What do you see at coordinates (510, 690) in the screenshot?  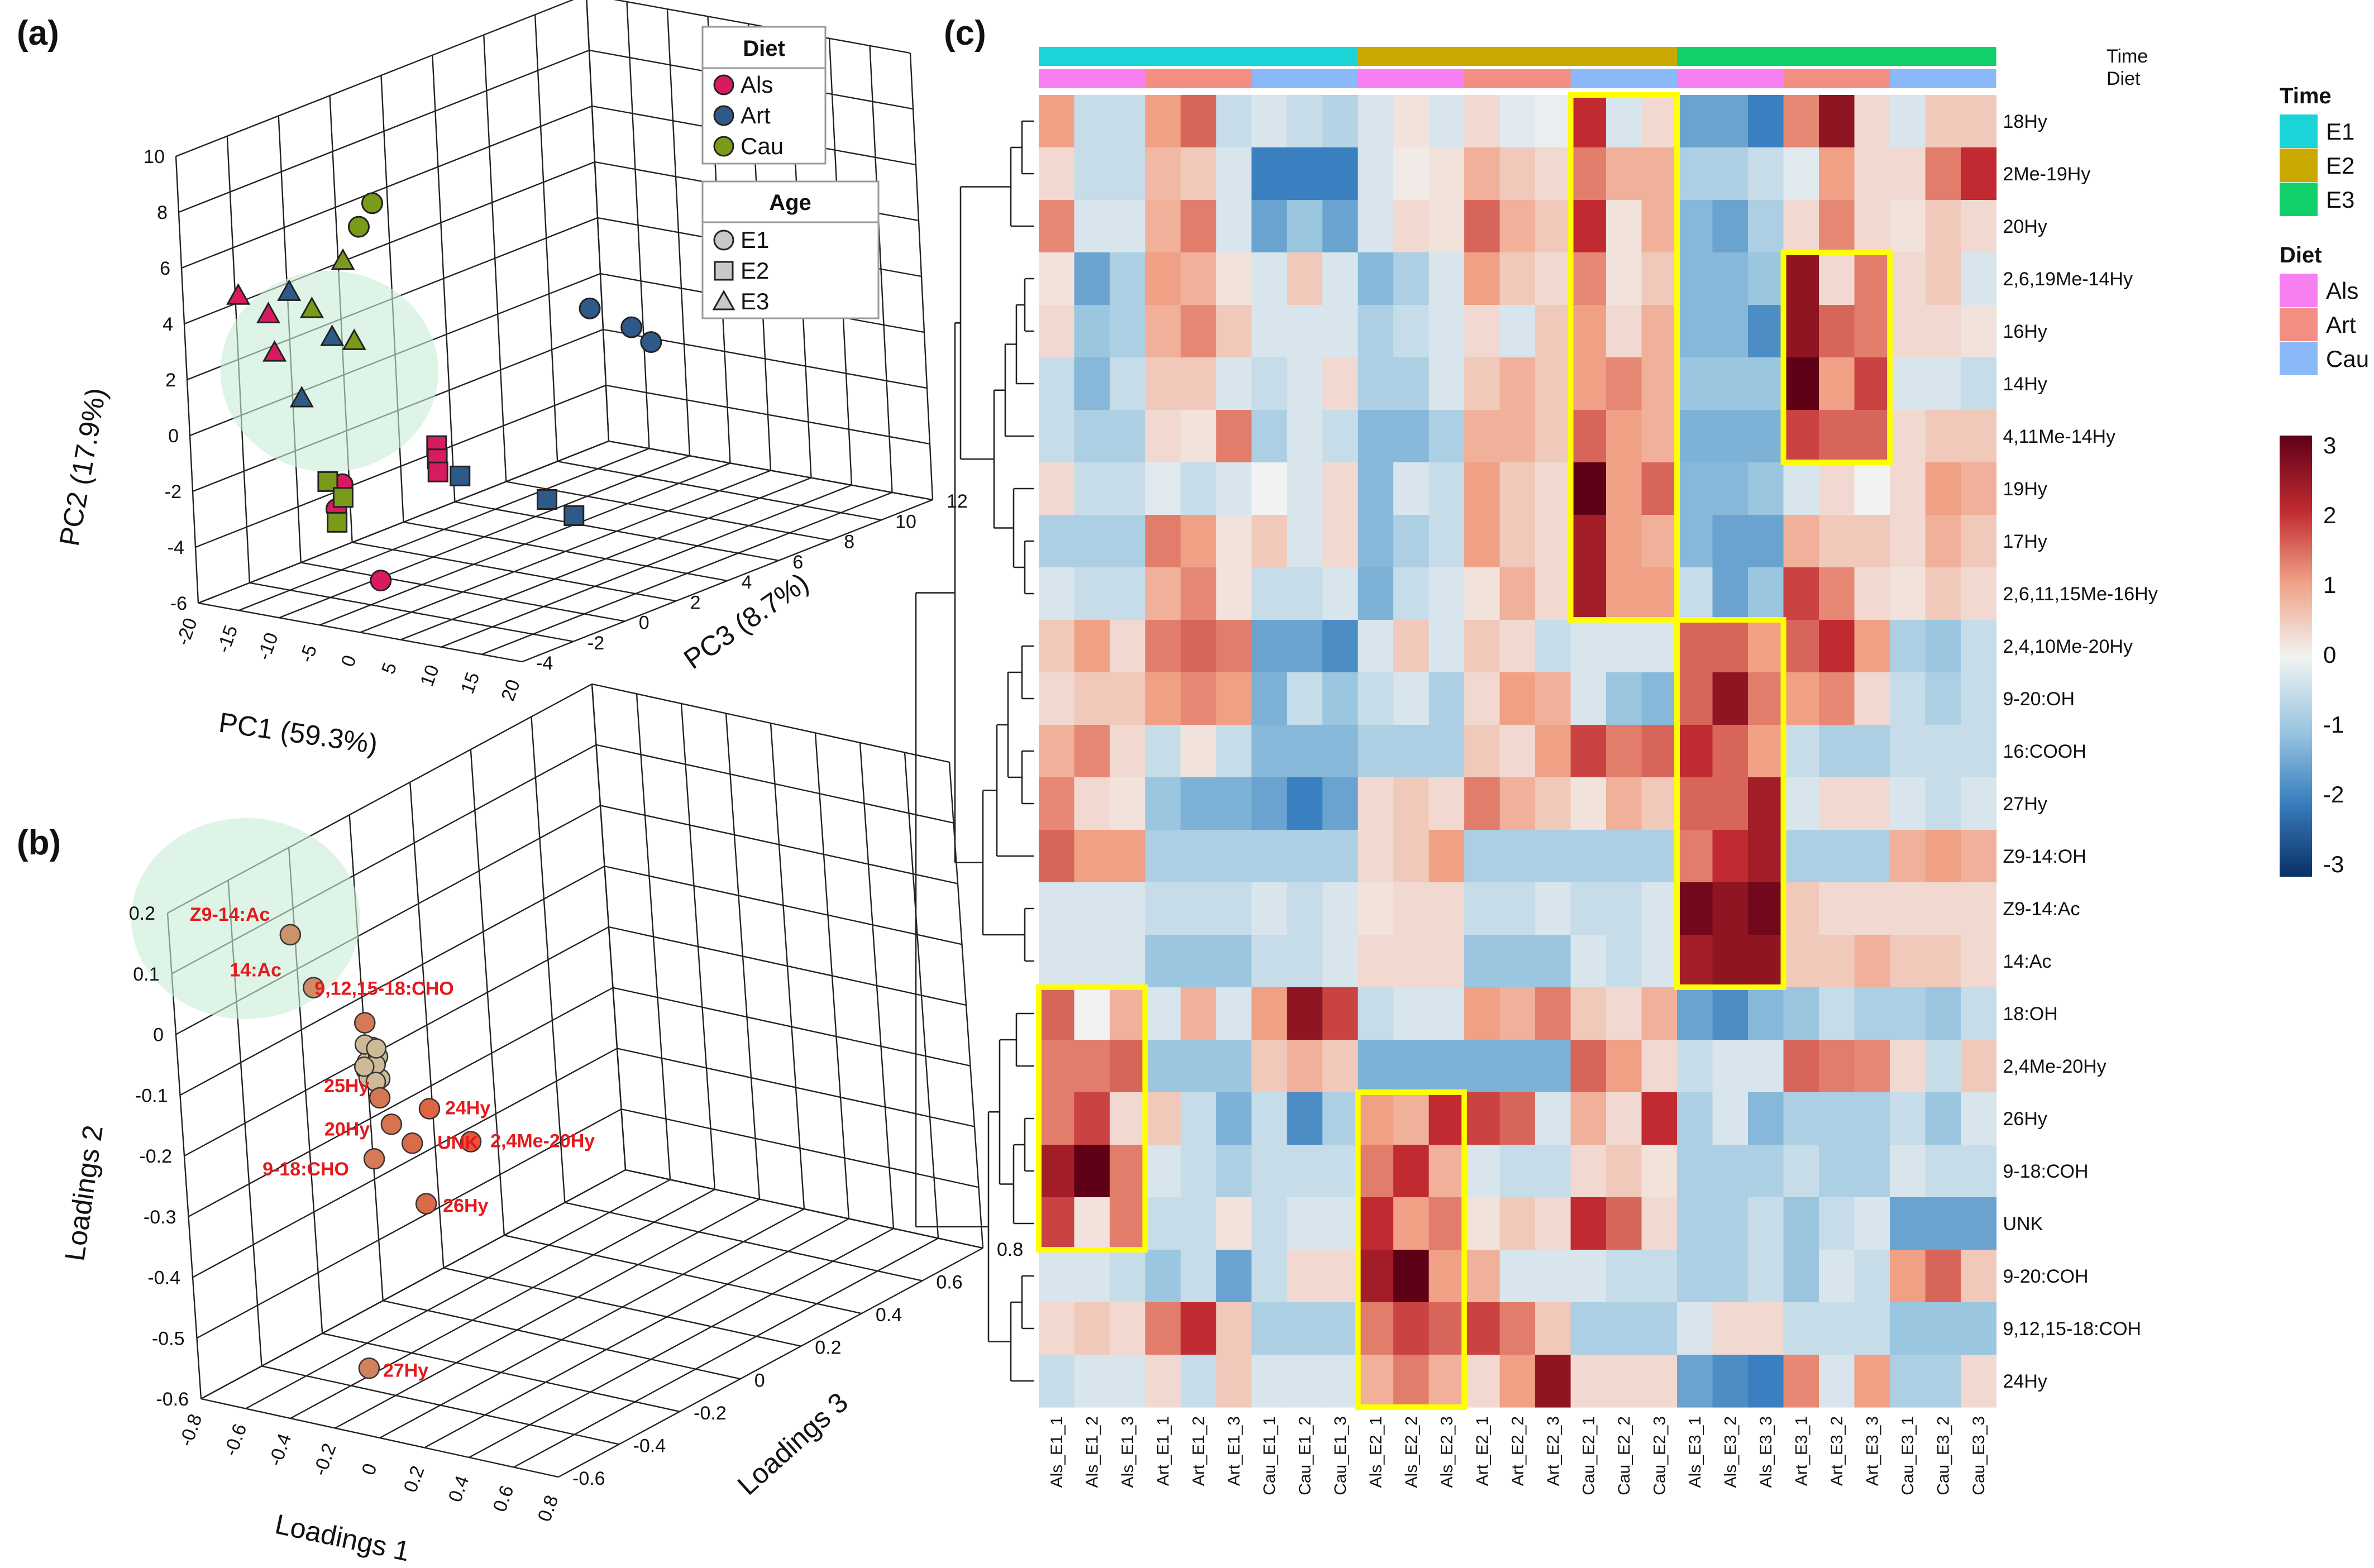 I see `x-tick-label: 20` at bounding box center [510, 690].